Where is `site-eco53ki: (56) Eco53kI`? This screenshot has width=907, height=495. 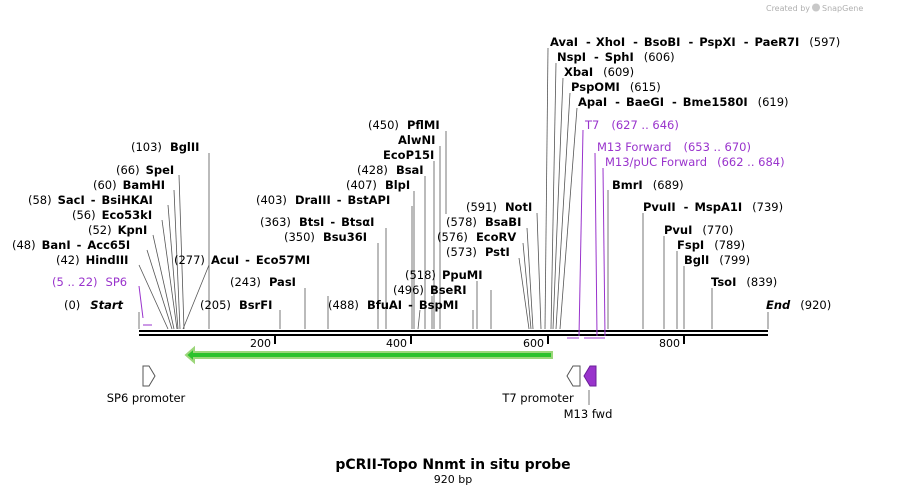
site-eco53ki: (56) Eco53kI is located at coordinates (112, 215).